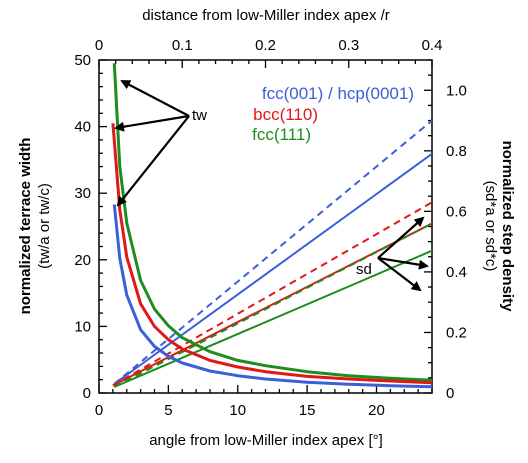 This screenshot has height=463, width=528. I want to click on tw-annotation-label: tw, so click(199, 115).